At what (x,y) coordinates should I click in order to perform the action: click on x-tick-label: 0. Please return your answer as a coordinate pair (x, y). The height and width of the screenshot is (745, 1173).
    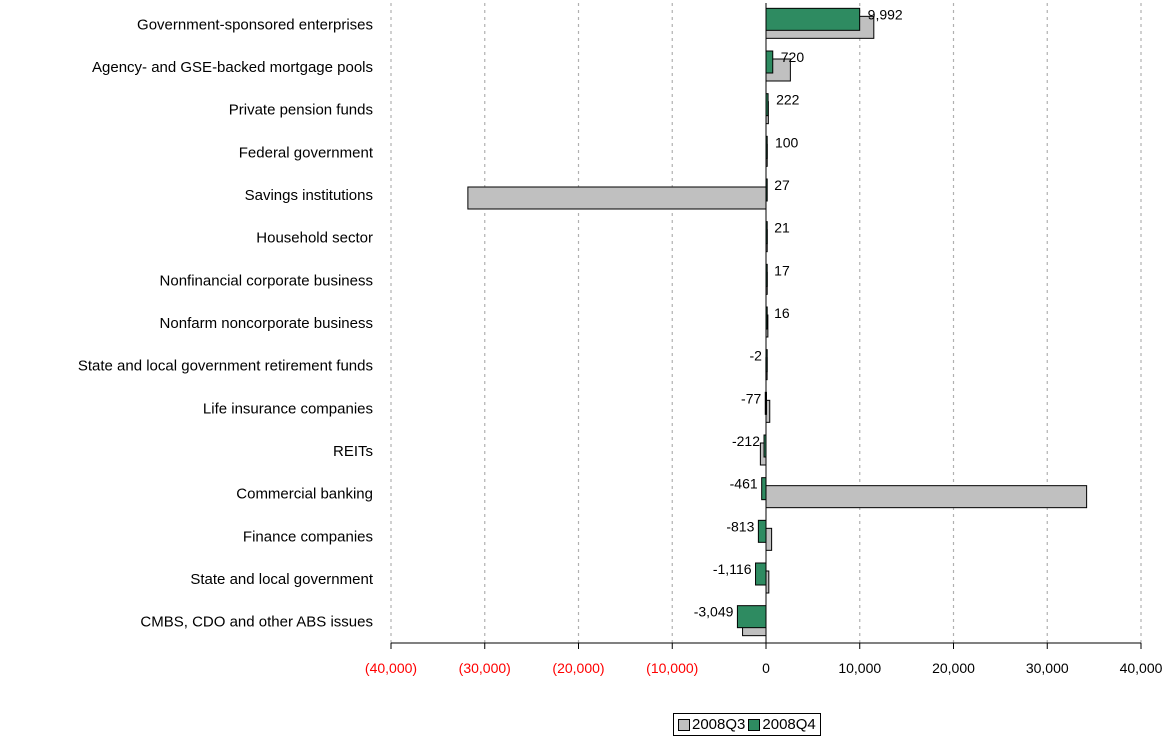
    Looking at the image, I should click on (766, 668).